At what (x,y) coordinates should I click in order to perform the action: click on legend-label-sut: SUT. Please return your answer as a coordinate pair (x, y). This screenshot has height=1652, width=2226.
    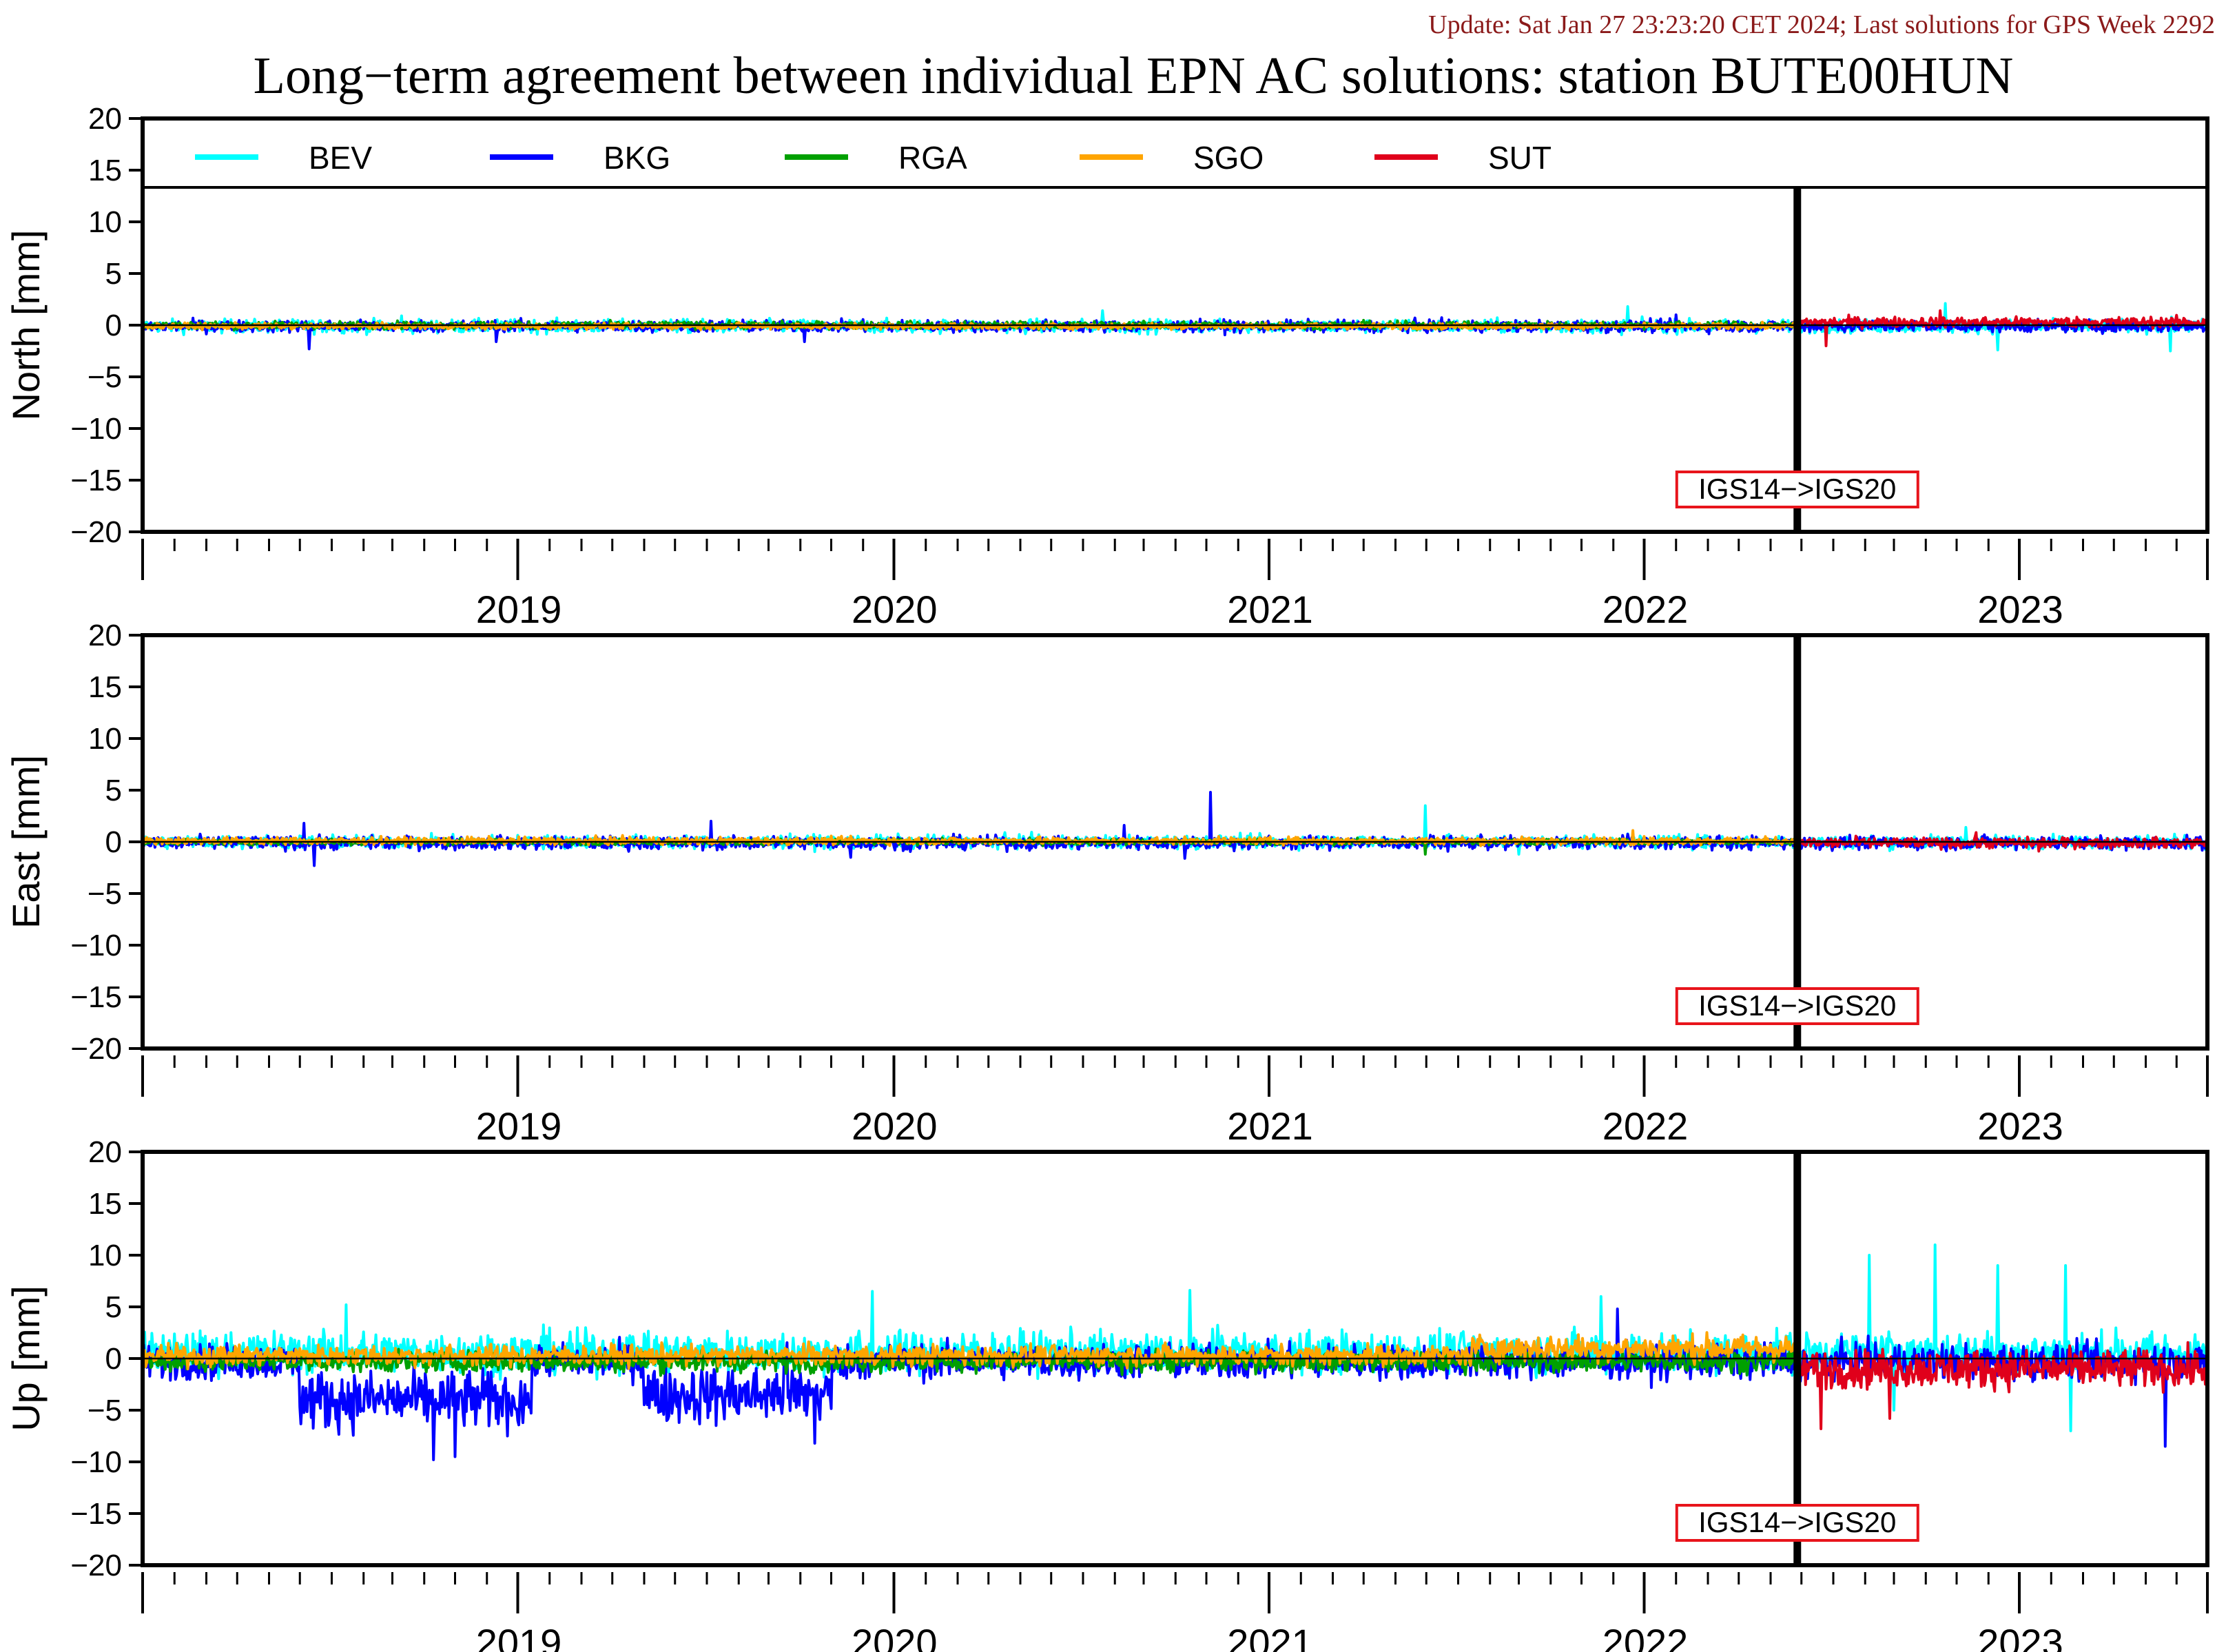
    Looking at the image, I should click on (1520, 158).